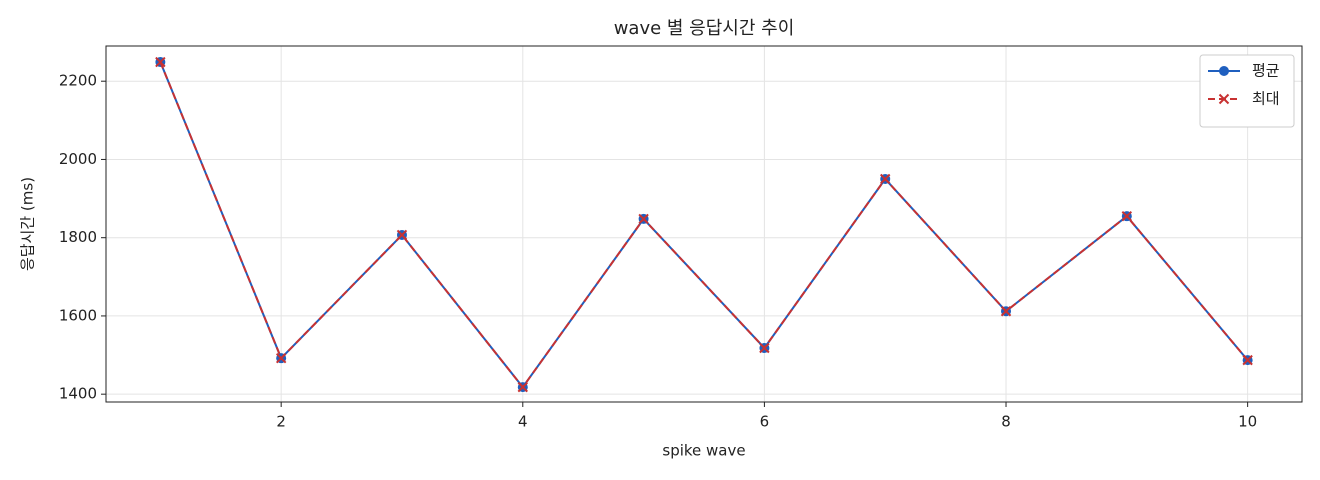 The height and width of the screenshot is (480, 1320). I want to click on chart-title: wave 별 응답시간 추이, so click(704, 28).